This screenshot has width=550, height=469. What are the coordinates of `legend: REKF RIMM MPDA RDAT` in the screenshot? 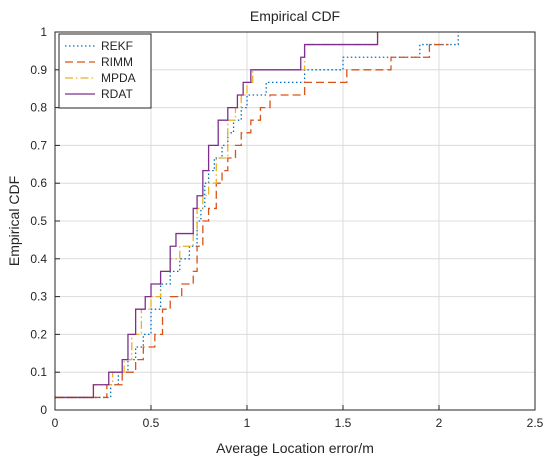 It's located at (105, 71).